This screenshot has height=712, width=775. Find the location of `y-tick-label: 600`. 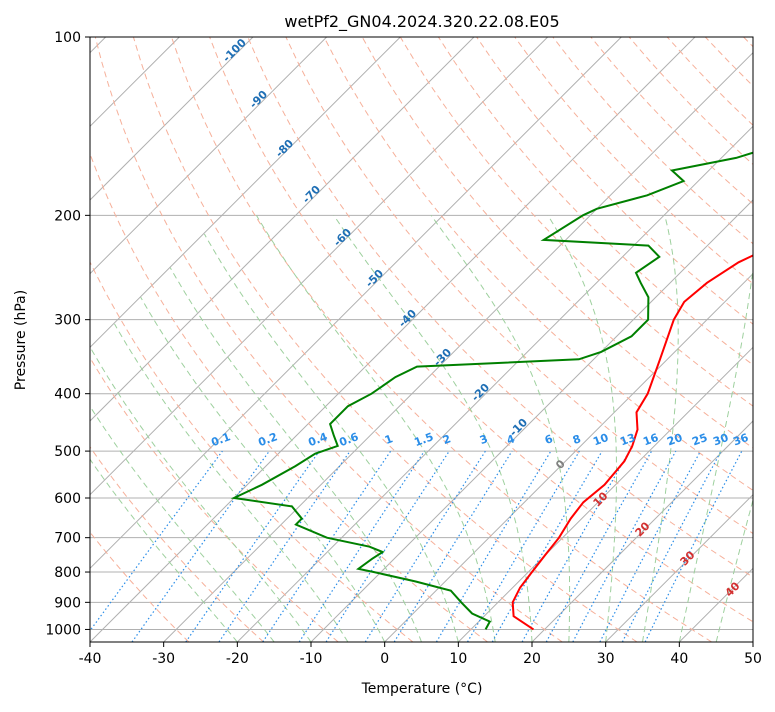

y-tick-label: 600 is located at coordinates (67, 499).